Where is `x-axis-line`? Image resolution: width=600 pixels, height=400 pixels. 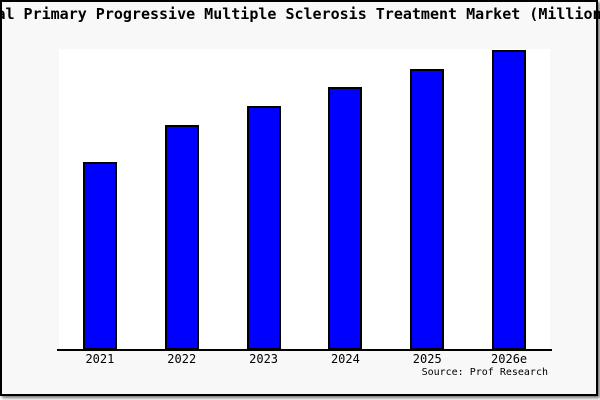
x-axis-line is located at coordinates (304, 350).